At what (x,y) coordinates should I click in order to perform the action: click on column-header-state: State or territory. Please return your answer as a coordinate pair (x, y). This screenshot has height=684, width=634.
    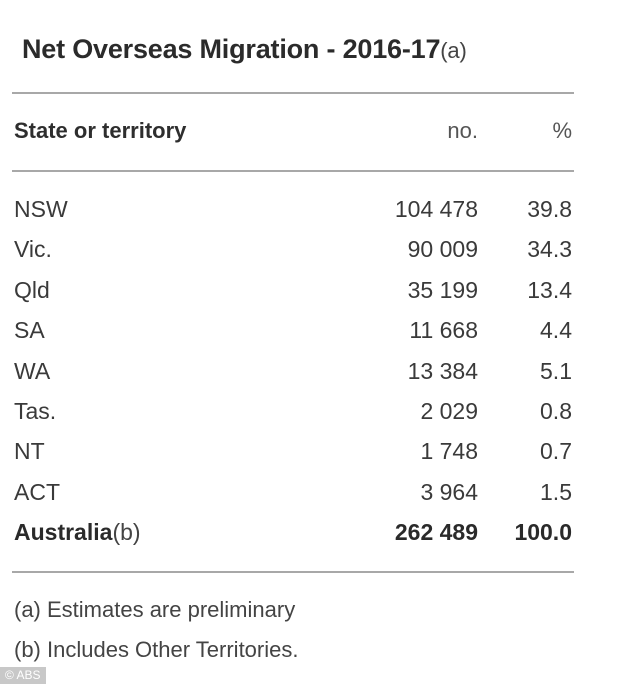
    Looking at the image, I should click on (100, 130).